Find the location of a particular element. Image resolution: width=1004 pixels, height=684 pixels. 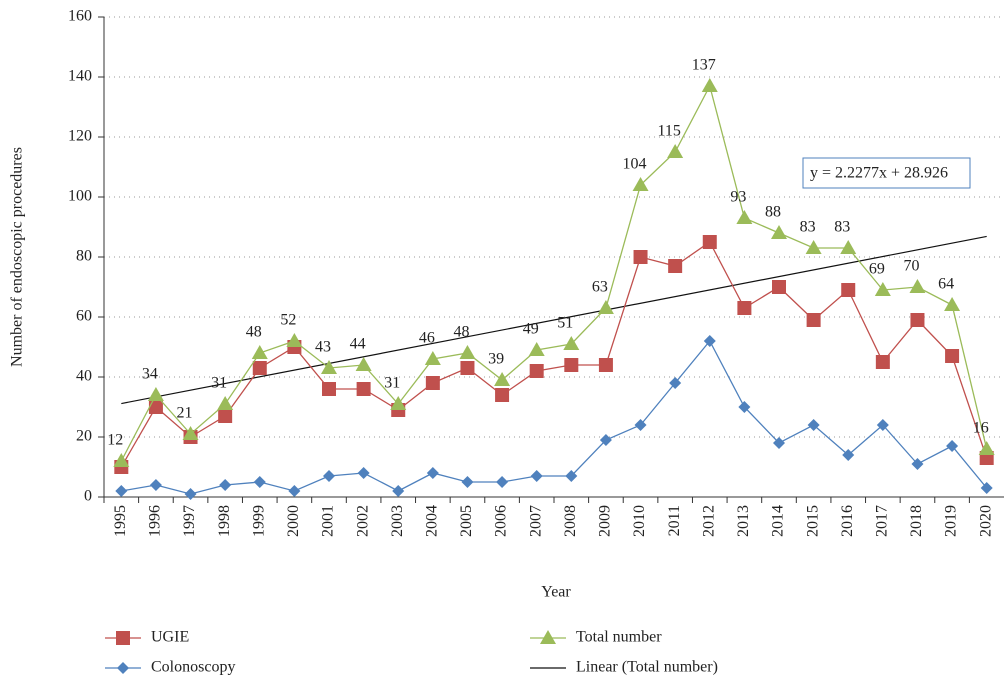

data-label: 39 is located at coordinates (496, 359).